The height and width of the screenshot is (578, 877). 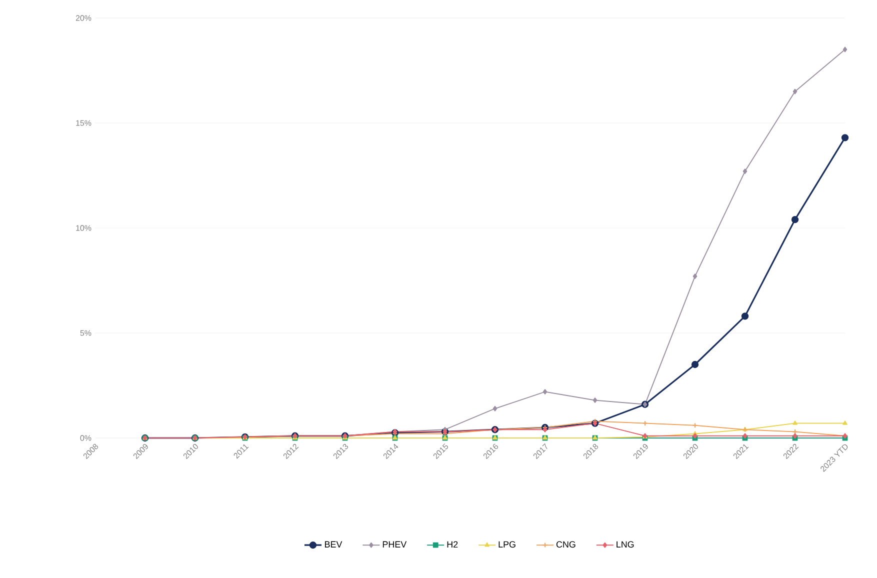 I want to click on legend-label: BEV, so click(x=333, y=544).